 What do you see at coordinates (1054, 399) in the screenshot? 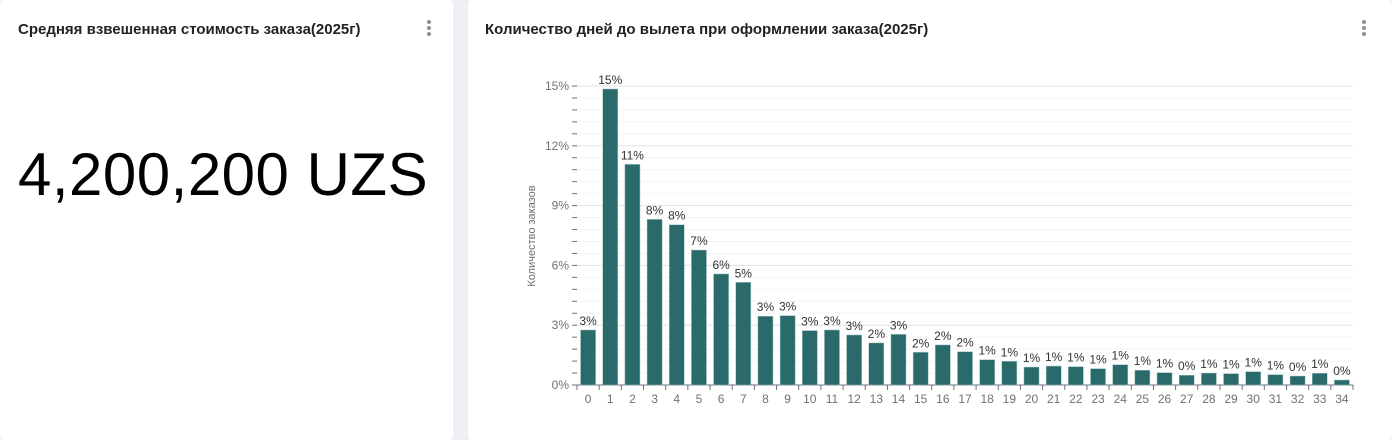
I see `x-tick-label: 21` at bounding box center [1054, 399].